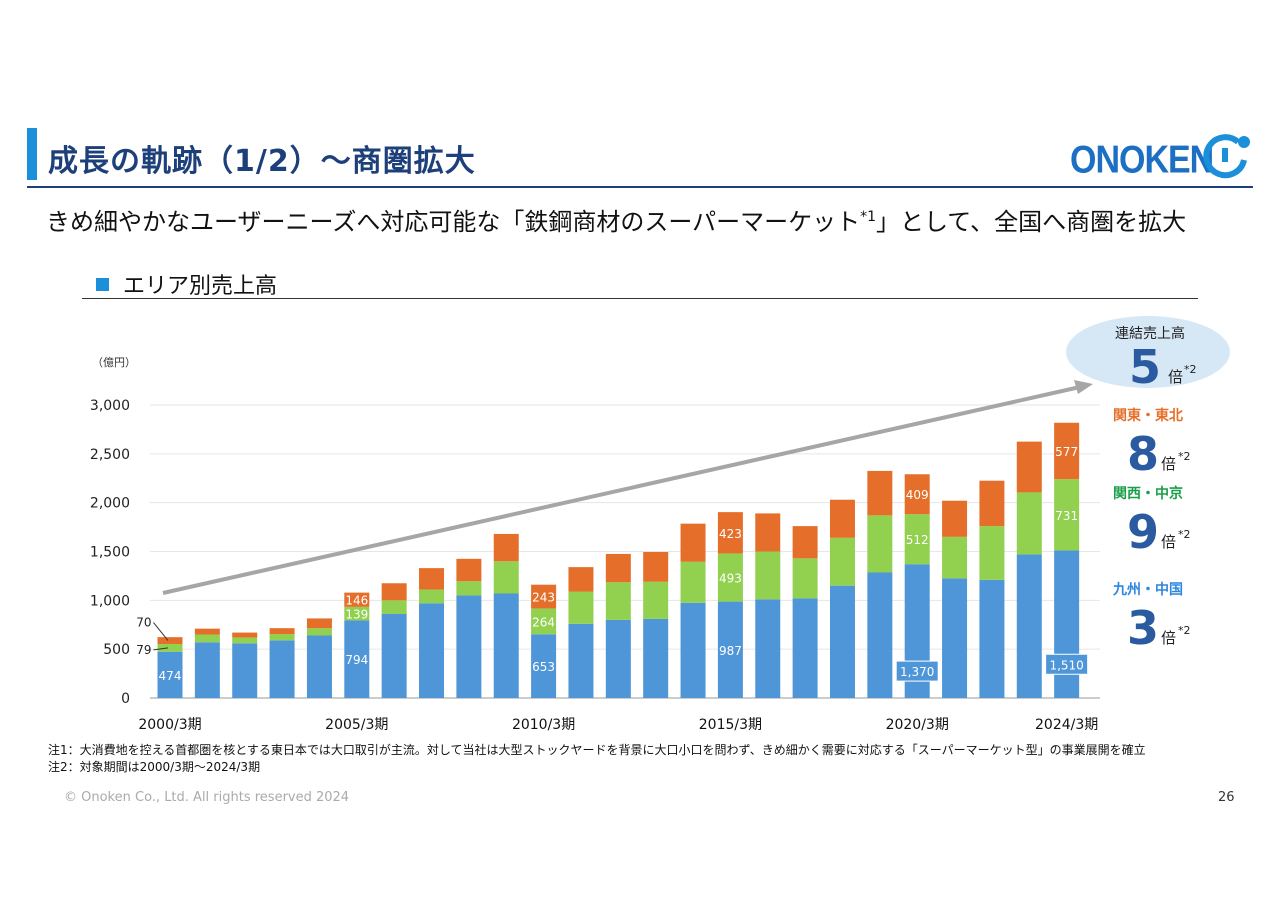 The image size is (1280, 905). What do you see at coordinates (1143, 454) in the screenshot?
I see `region-growth-multiple: 8` at bounding box center [1143, 454].